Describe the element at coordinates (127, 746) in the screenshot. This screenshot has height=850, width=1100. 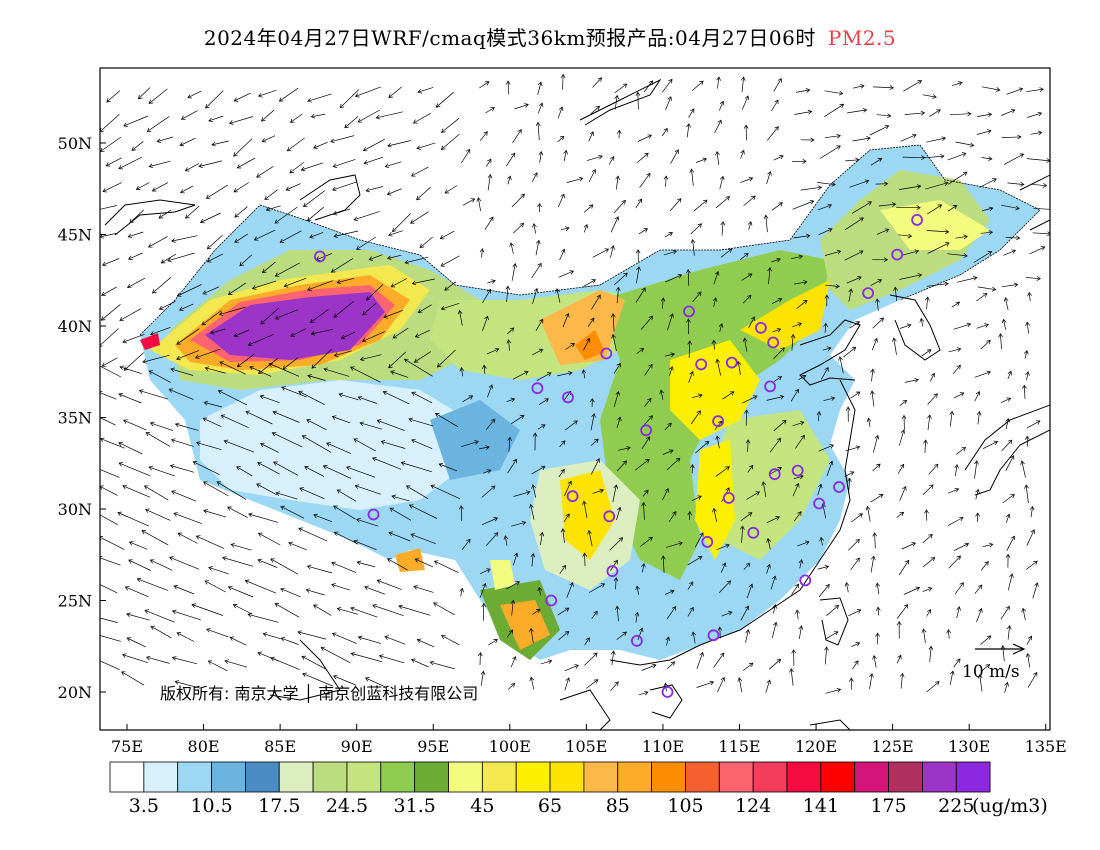
I see `lon-tick-label: 75E` at that location.